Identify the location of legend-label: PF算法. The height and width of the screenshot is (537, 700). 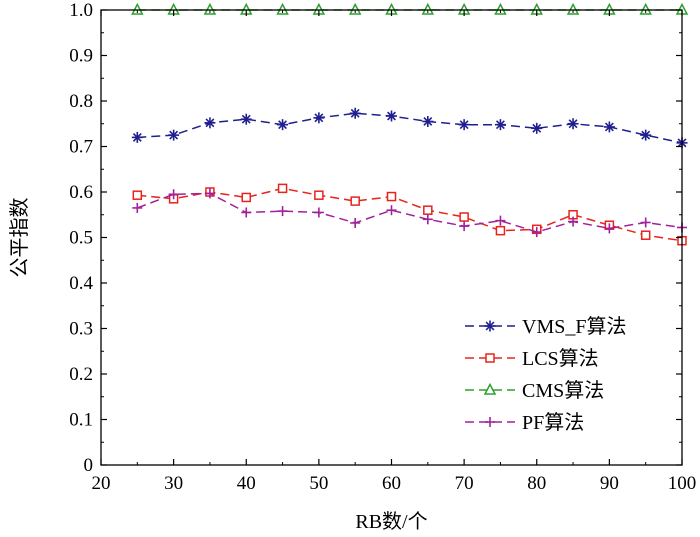
(553, 422).